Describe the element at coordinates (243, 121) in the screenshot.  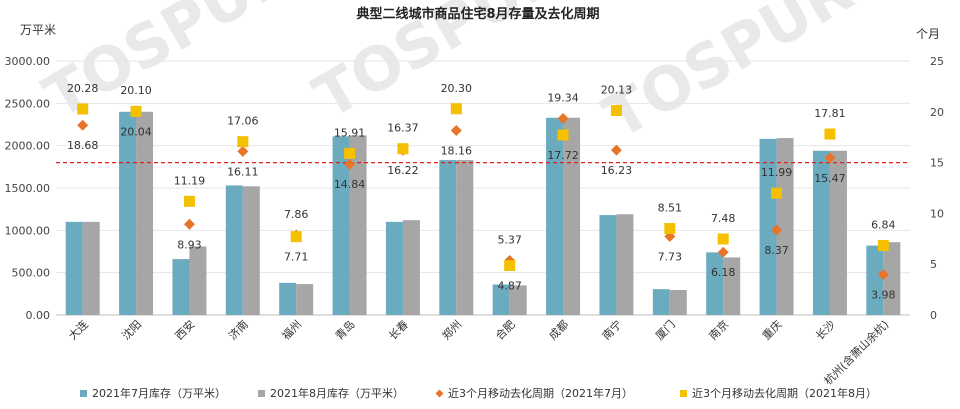
I see `data-label-aug: 17.06` at that location.